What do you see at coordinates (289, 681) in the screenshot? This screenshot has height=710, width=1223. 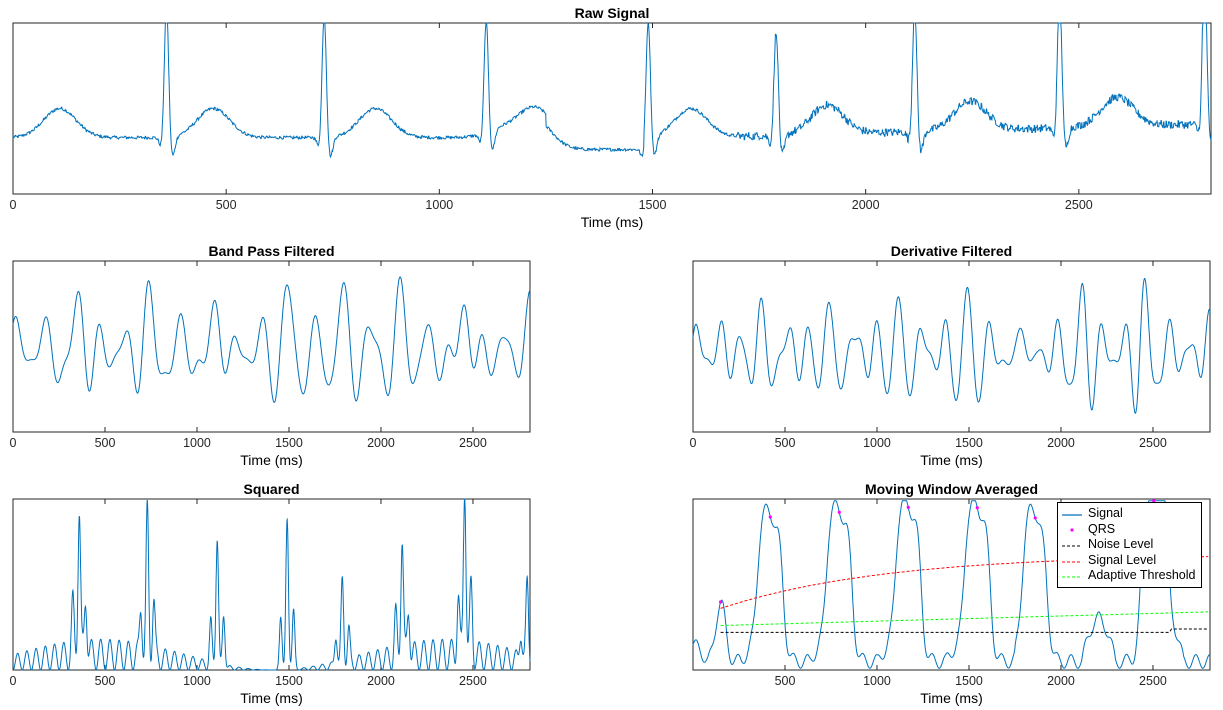 I see `squared-xtick-label-3: 1500` at bounding box center [289, 681].